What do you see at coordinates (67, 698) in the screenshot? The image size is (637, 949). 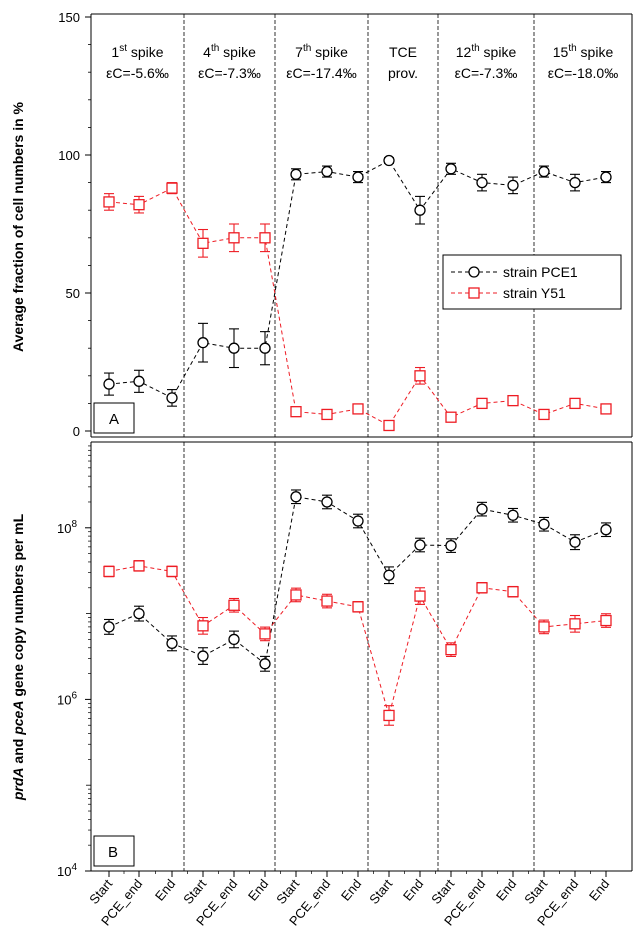 I see `y-tick-label: 106` at bounding box center [67, 698].